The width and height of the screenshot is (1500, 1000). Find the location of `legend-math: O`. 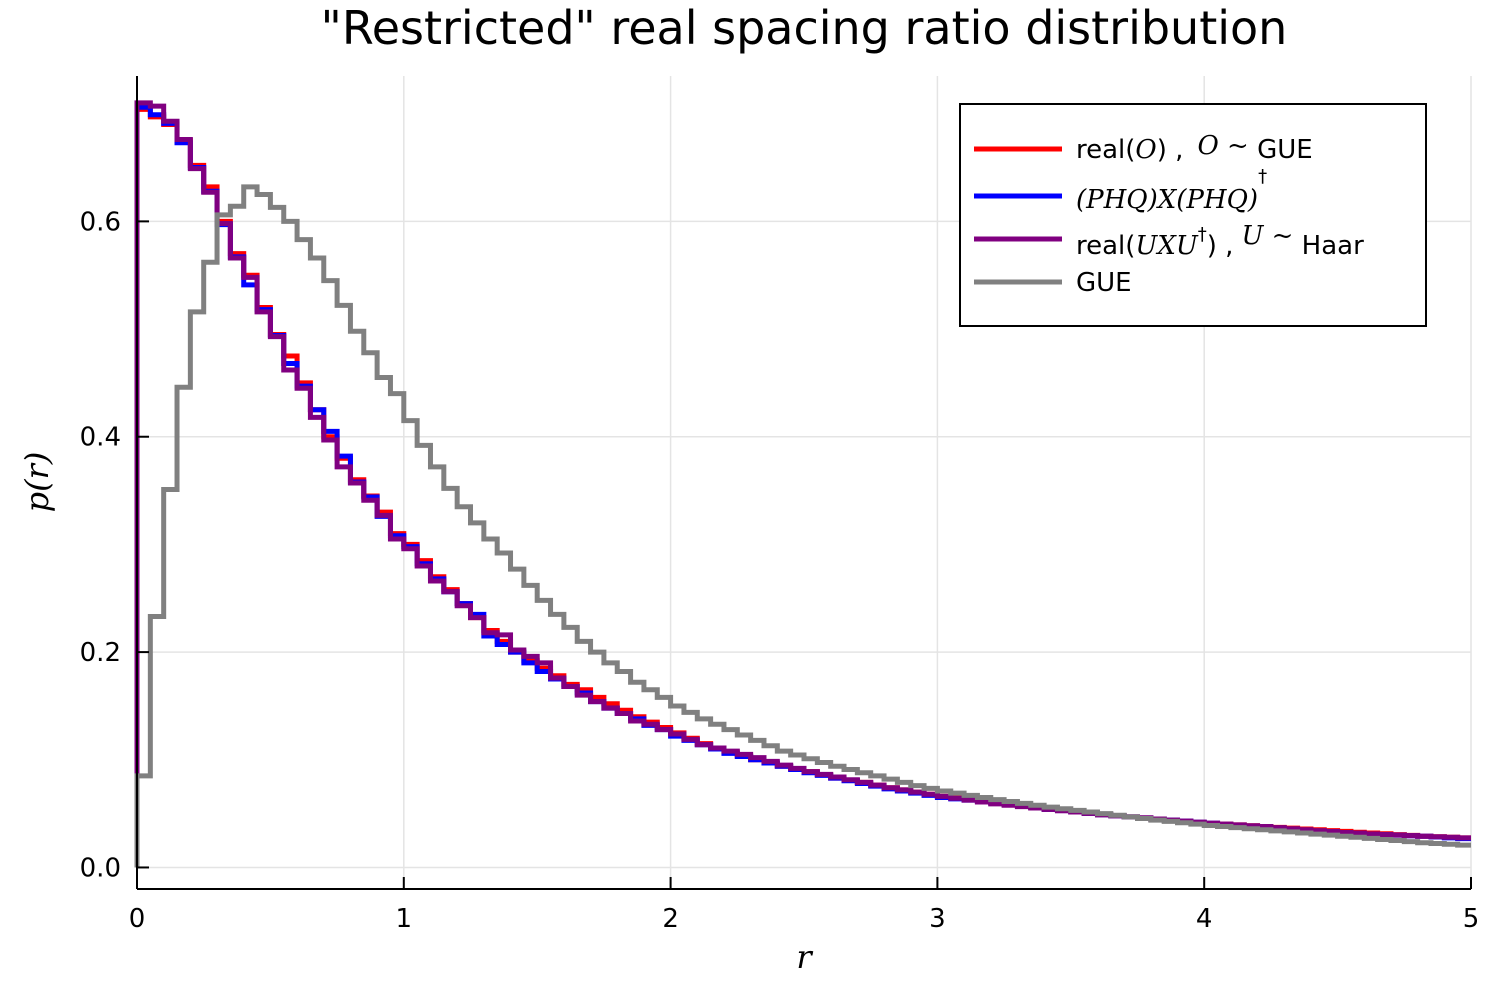

legend-math: O is located at coordinates (1145, 150).